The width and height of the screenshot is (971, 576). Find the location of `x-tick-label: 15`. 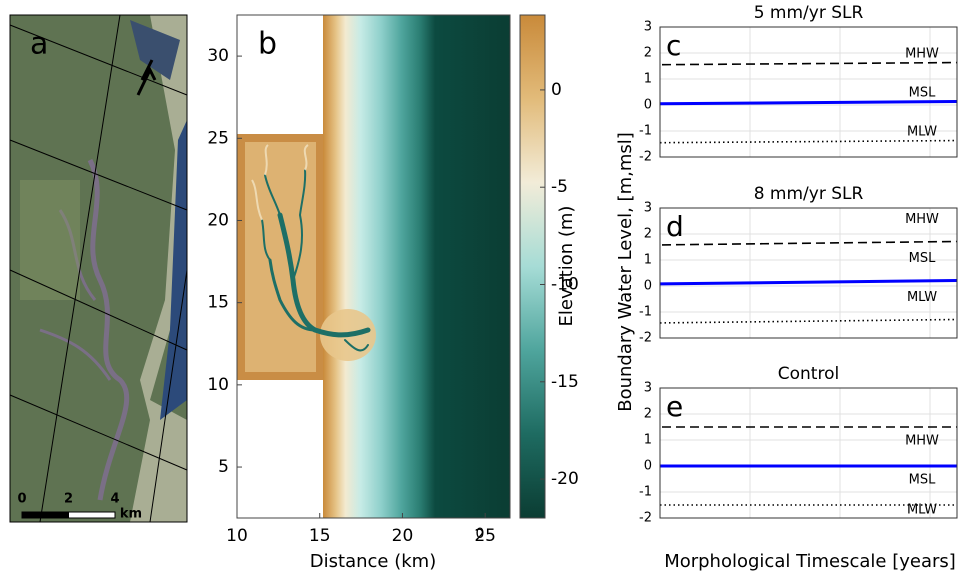

x-tick-label: 15 is located at coordinates (320, 536).